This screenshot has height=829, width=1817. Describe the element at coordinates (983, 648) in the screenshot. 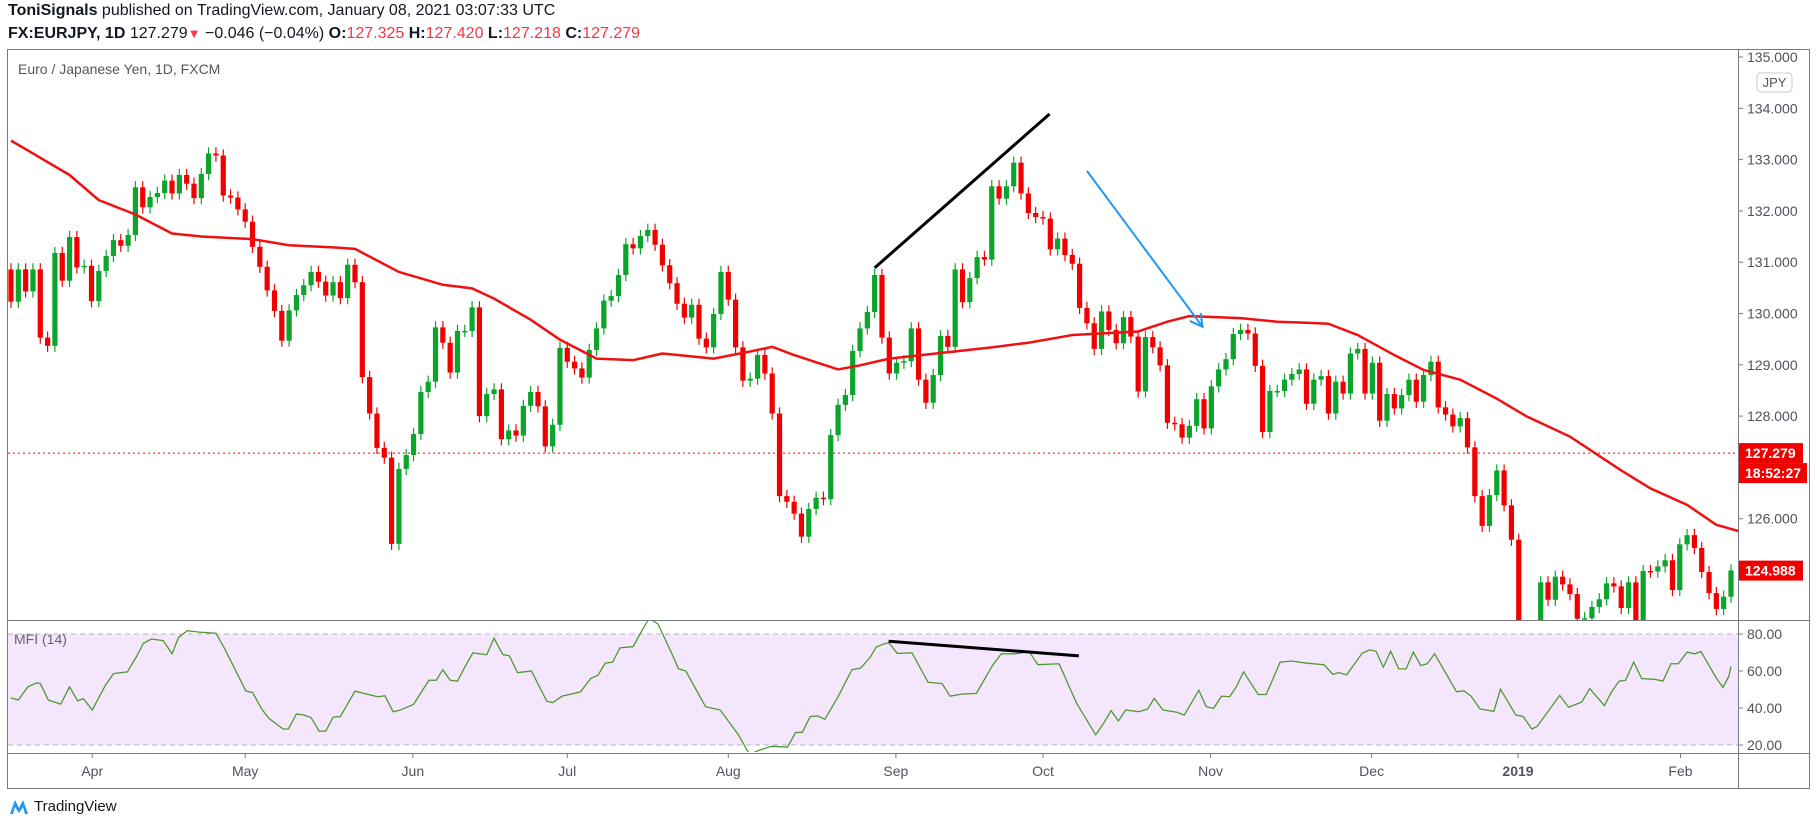

I see `mfi-trendline-drawing` at that location.